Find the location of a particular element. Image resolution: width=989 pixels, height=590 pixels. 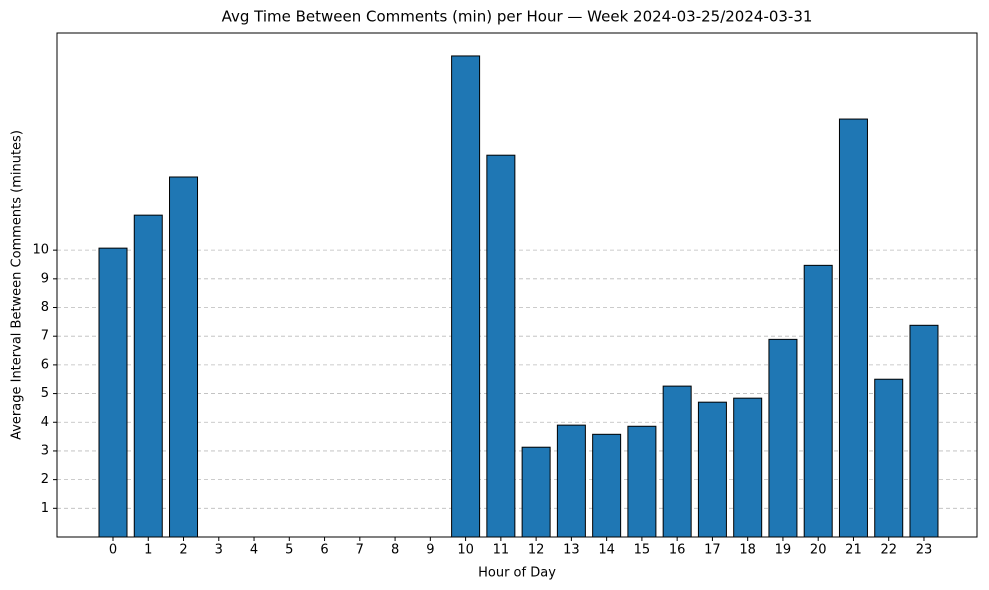

y-tick-label: 8 is located at coordinates (45, 307).